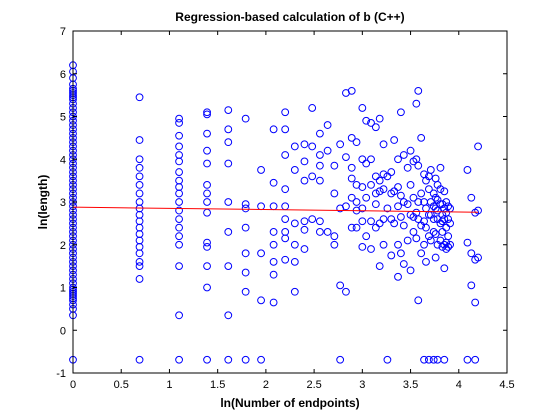 Image resolution: width=560 pixels, height=420 pixels. Describe the element at coordinates (43, 202) in the screenshot. I see `y-axis-label: ln(length)` at that location.